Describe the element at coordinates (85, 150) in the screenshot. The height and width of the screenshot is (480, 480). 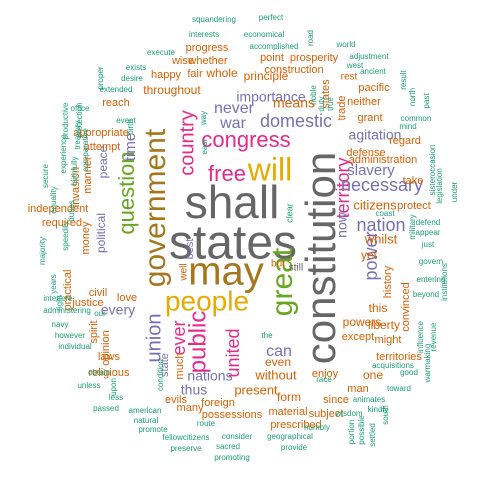
I see `word-comparative: comparative` at that location.